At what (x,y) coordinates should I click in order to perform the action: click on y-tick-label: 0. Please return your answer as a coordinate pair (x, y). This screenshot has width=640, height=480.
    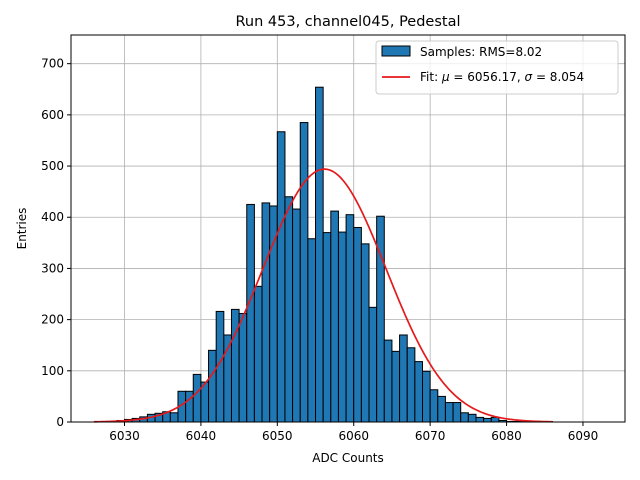
    Looking at the image, I should click on (60, 422).